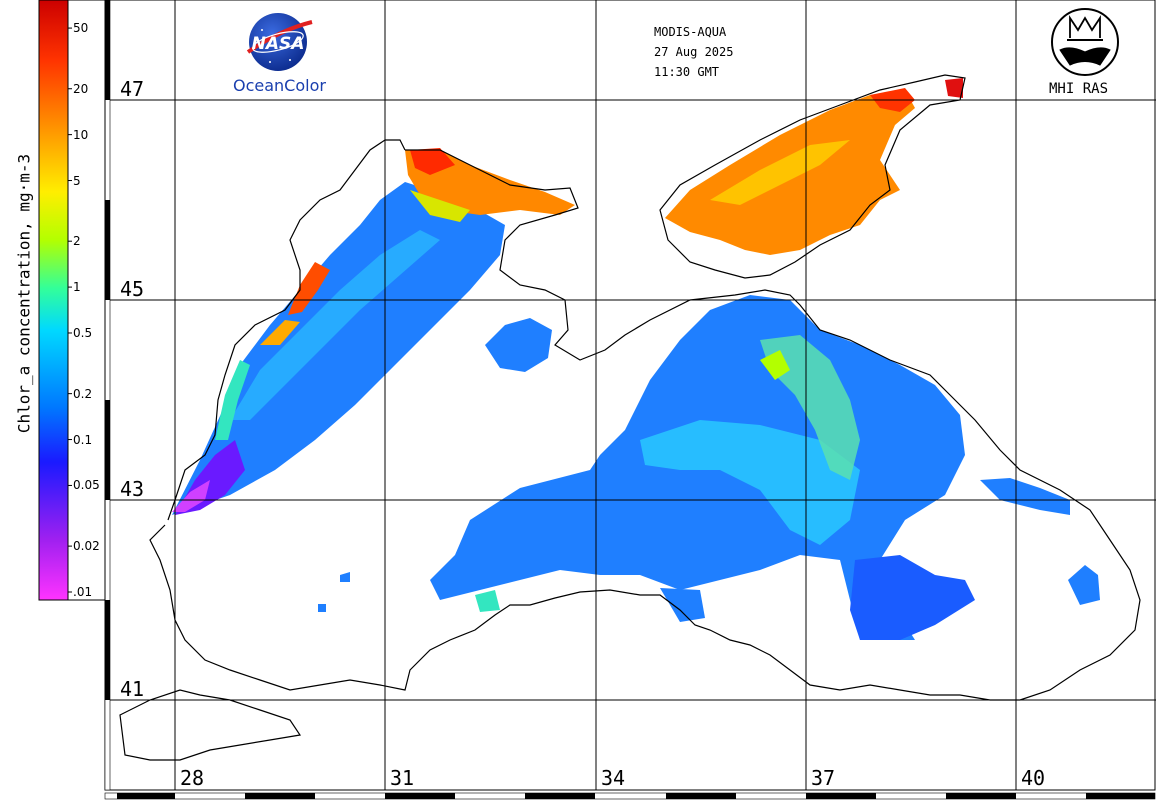 The image size is (1156, 801). Describe the element at coordinates (77, 287) in the screenshot. I see `colorbar-tick-label: 1` at that location.